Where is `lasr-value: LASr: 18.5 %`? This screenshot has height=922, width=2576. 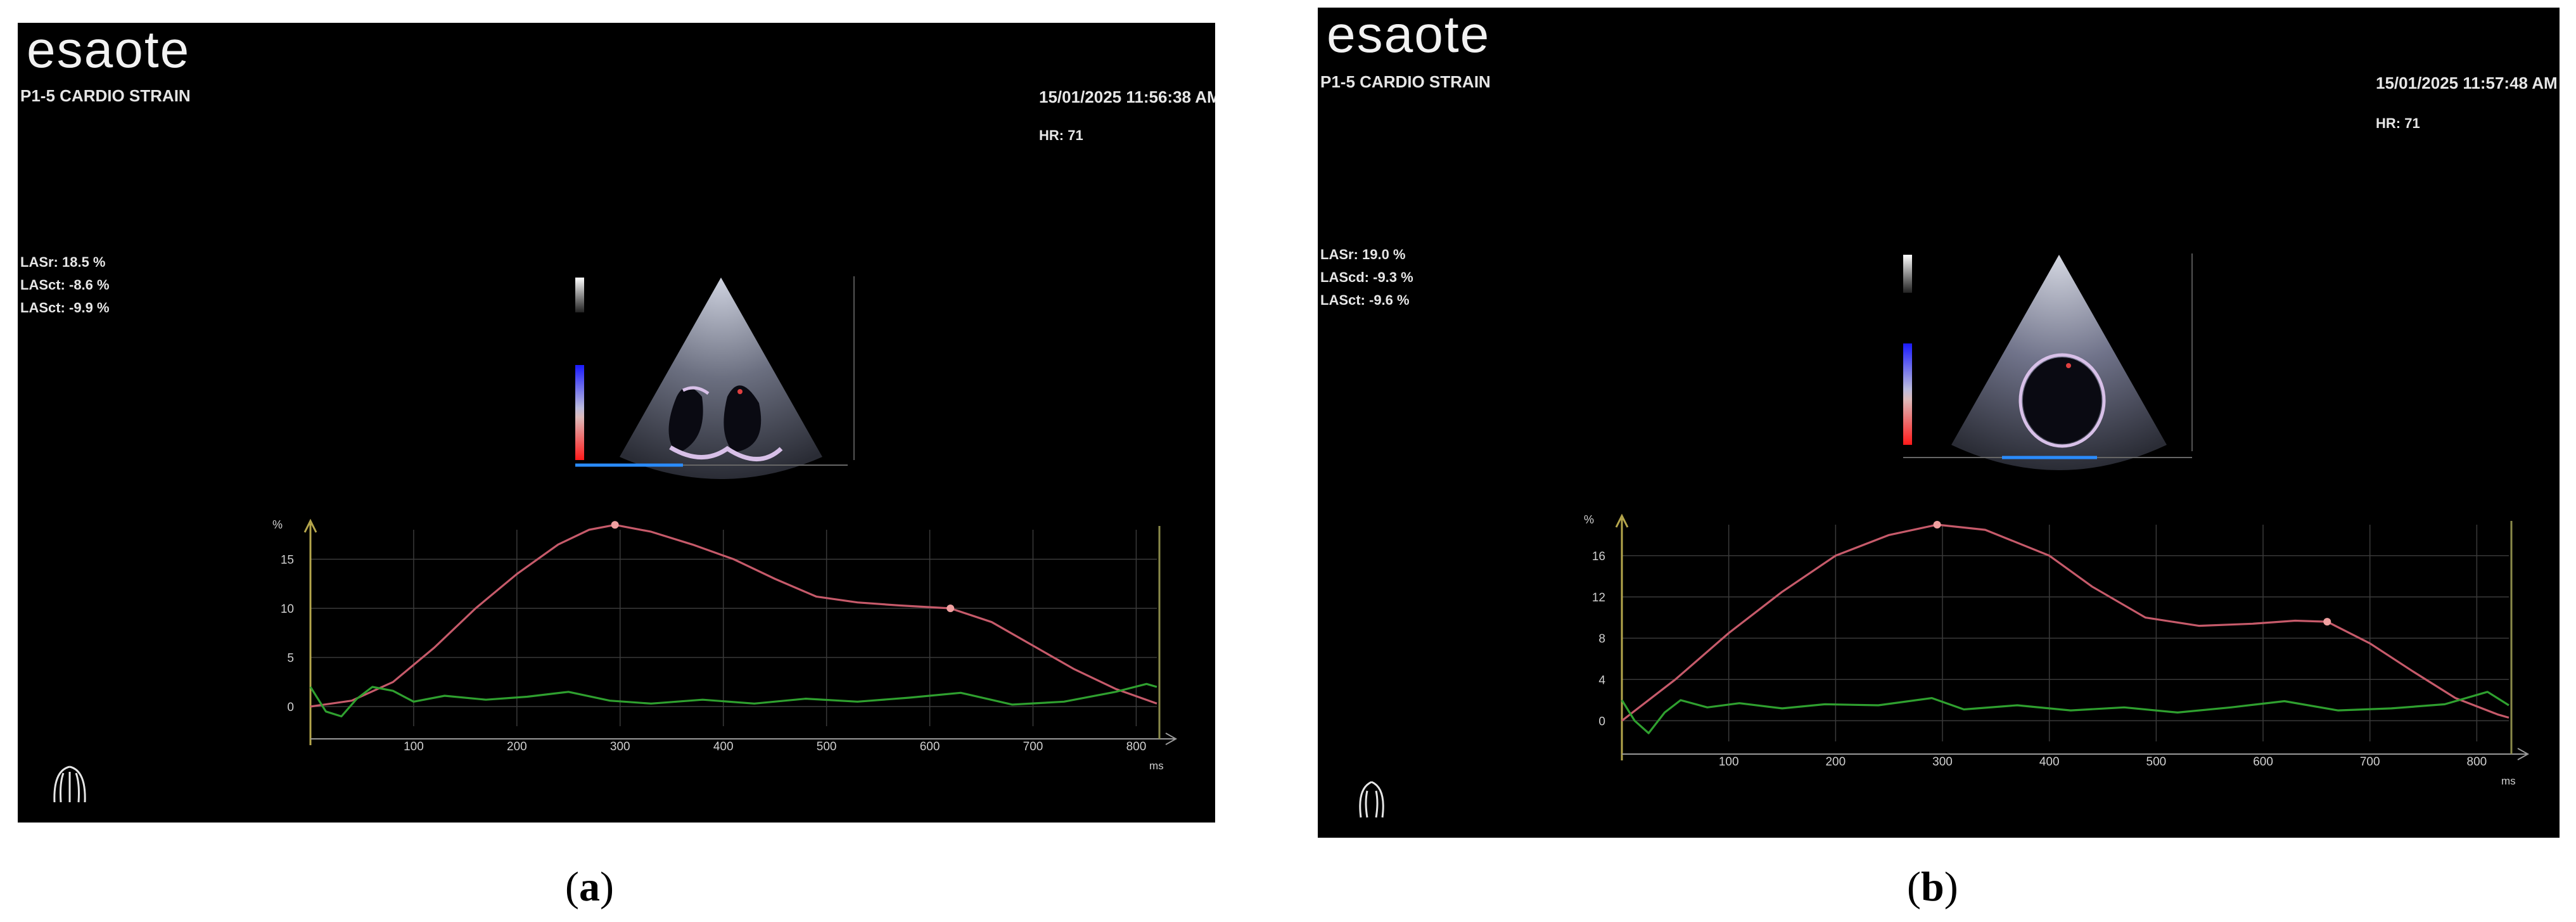 lasr-value: LASr: 18.5 % is located at coordinates (63, 262).